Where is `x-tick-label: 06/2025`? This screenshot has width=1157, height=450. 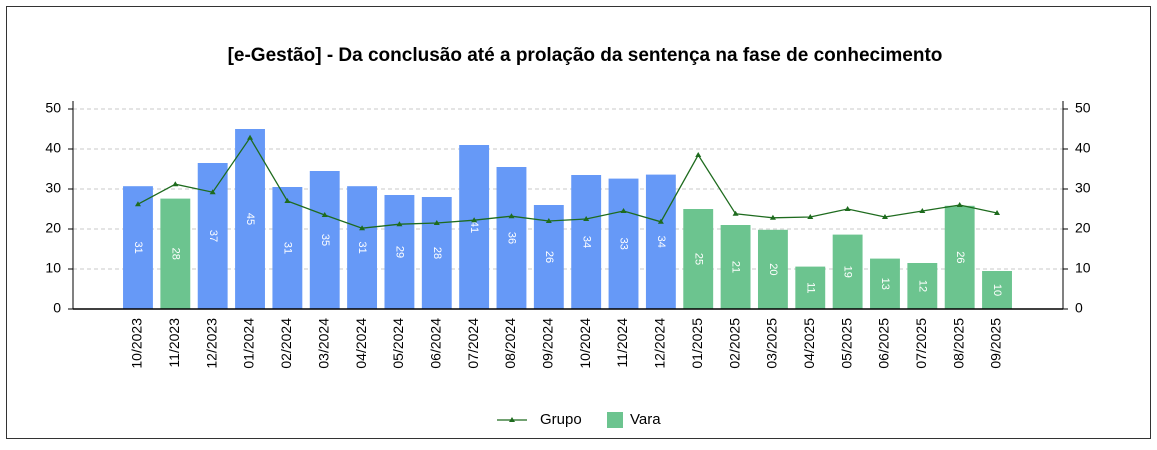
x-tick-label: 06/2025 is located at coordinates (884, 343).